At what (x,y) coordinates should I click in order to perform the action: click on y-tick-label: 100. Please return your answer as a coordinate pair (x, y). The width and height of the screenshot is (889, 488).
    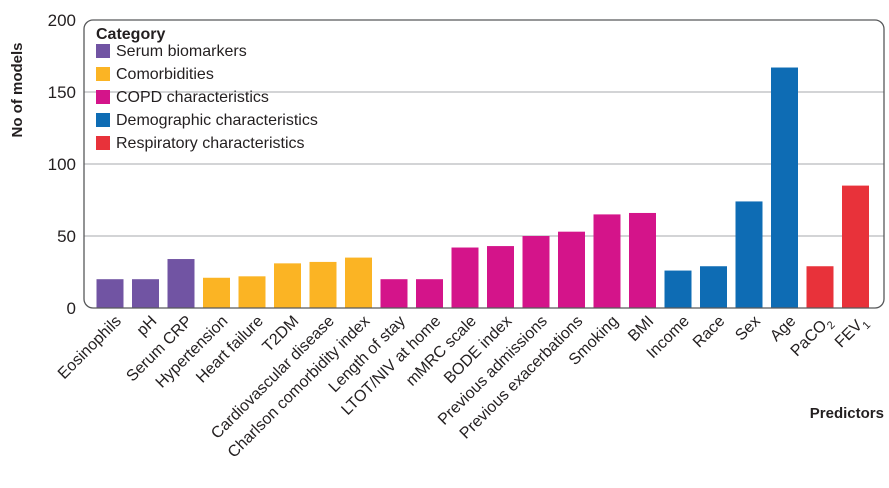
    Looking at the image, I should click on (62, 164).